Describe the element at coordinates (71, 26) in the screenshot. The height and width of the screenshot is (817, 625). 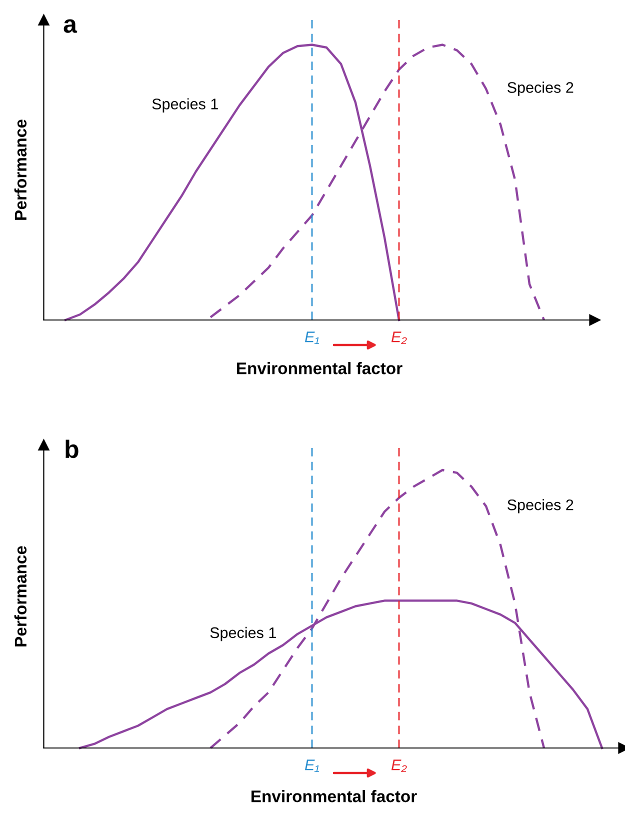
I see `chart-title: a` at that location.